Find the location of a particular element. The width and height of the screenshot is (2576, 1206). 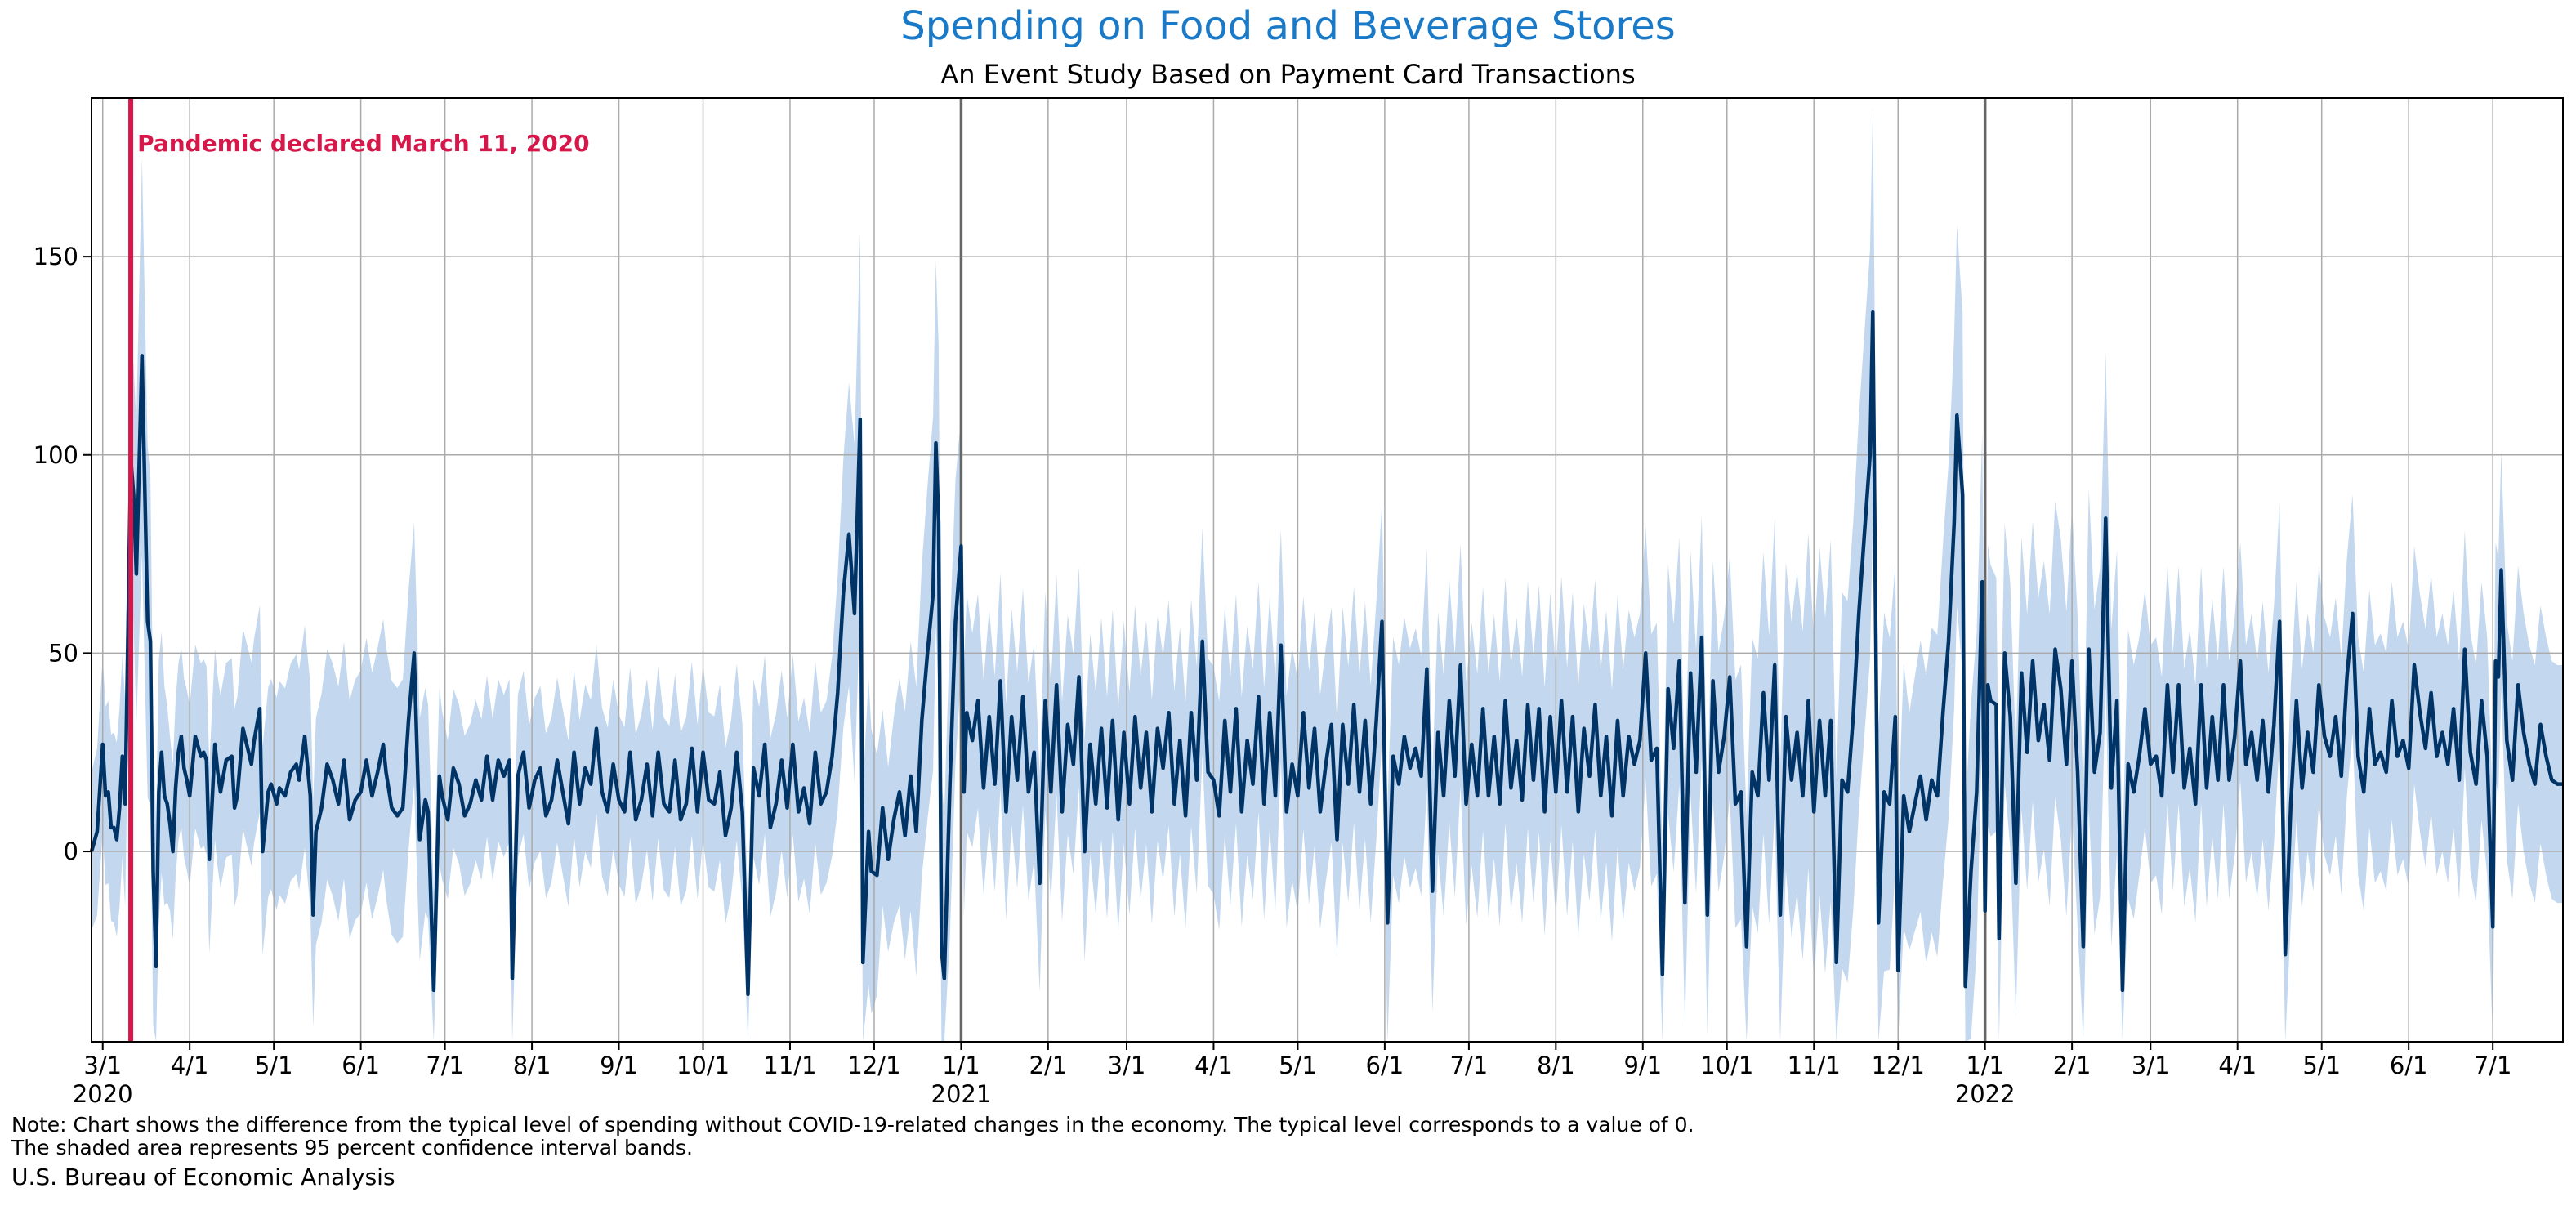

y-tick-label: 0 is located at coordinates (71, 851).